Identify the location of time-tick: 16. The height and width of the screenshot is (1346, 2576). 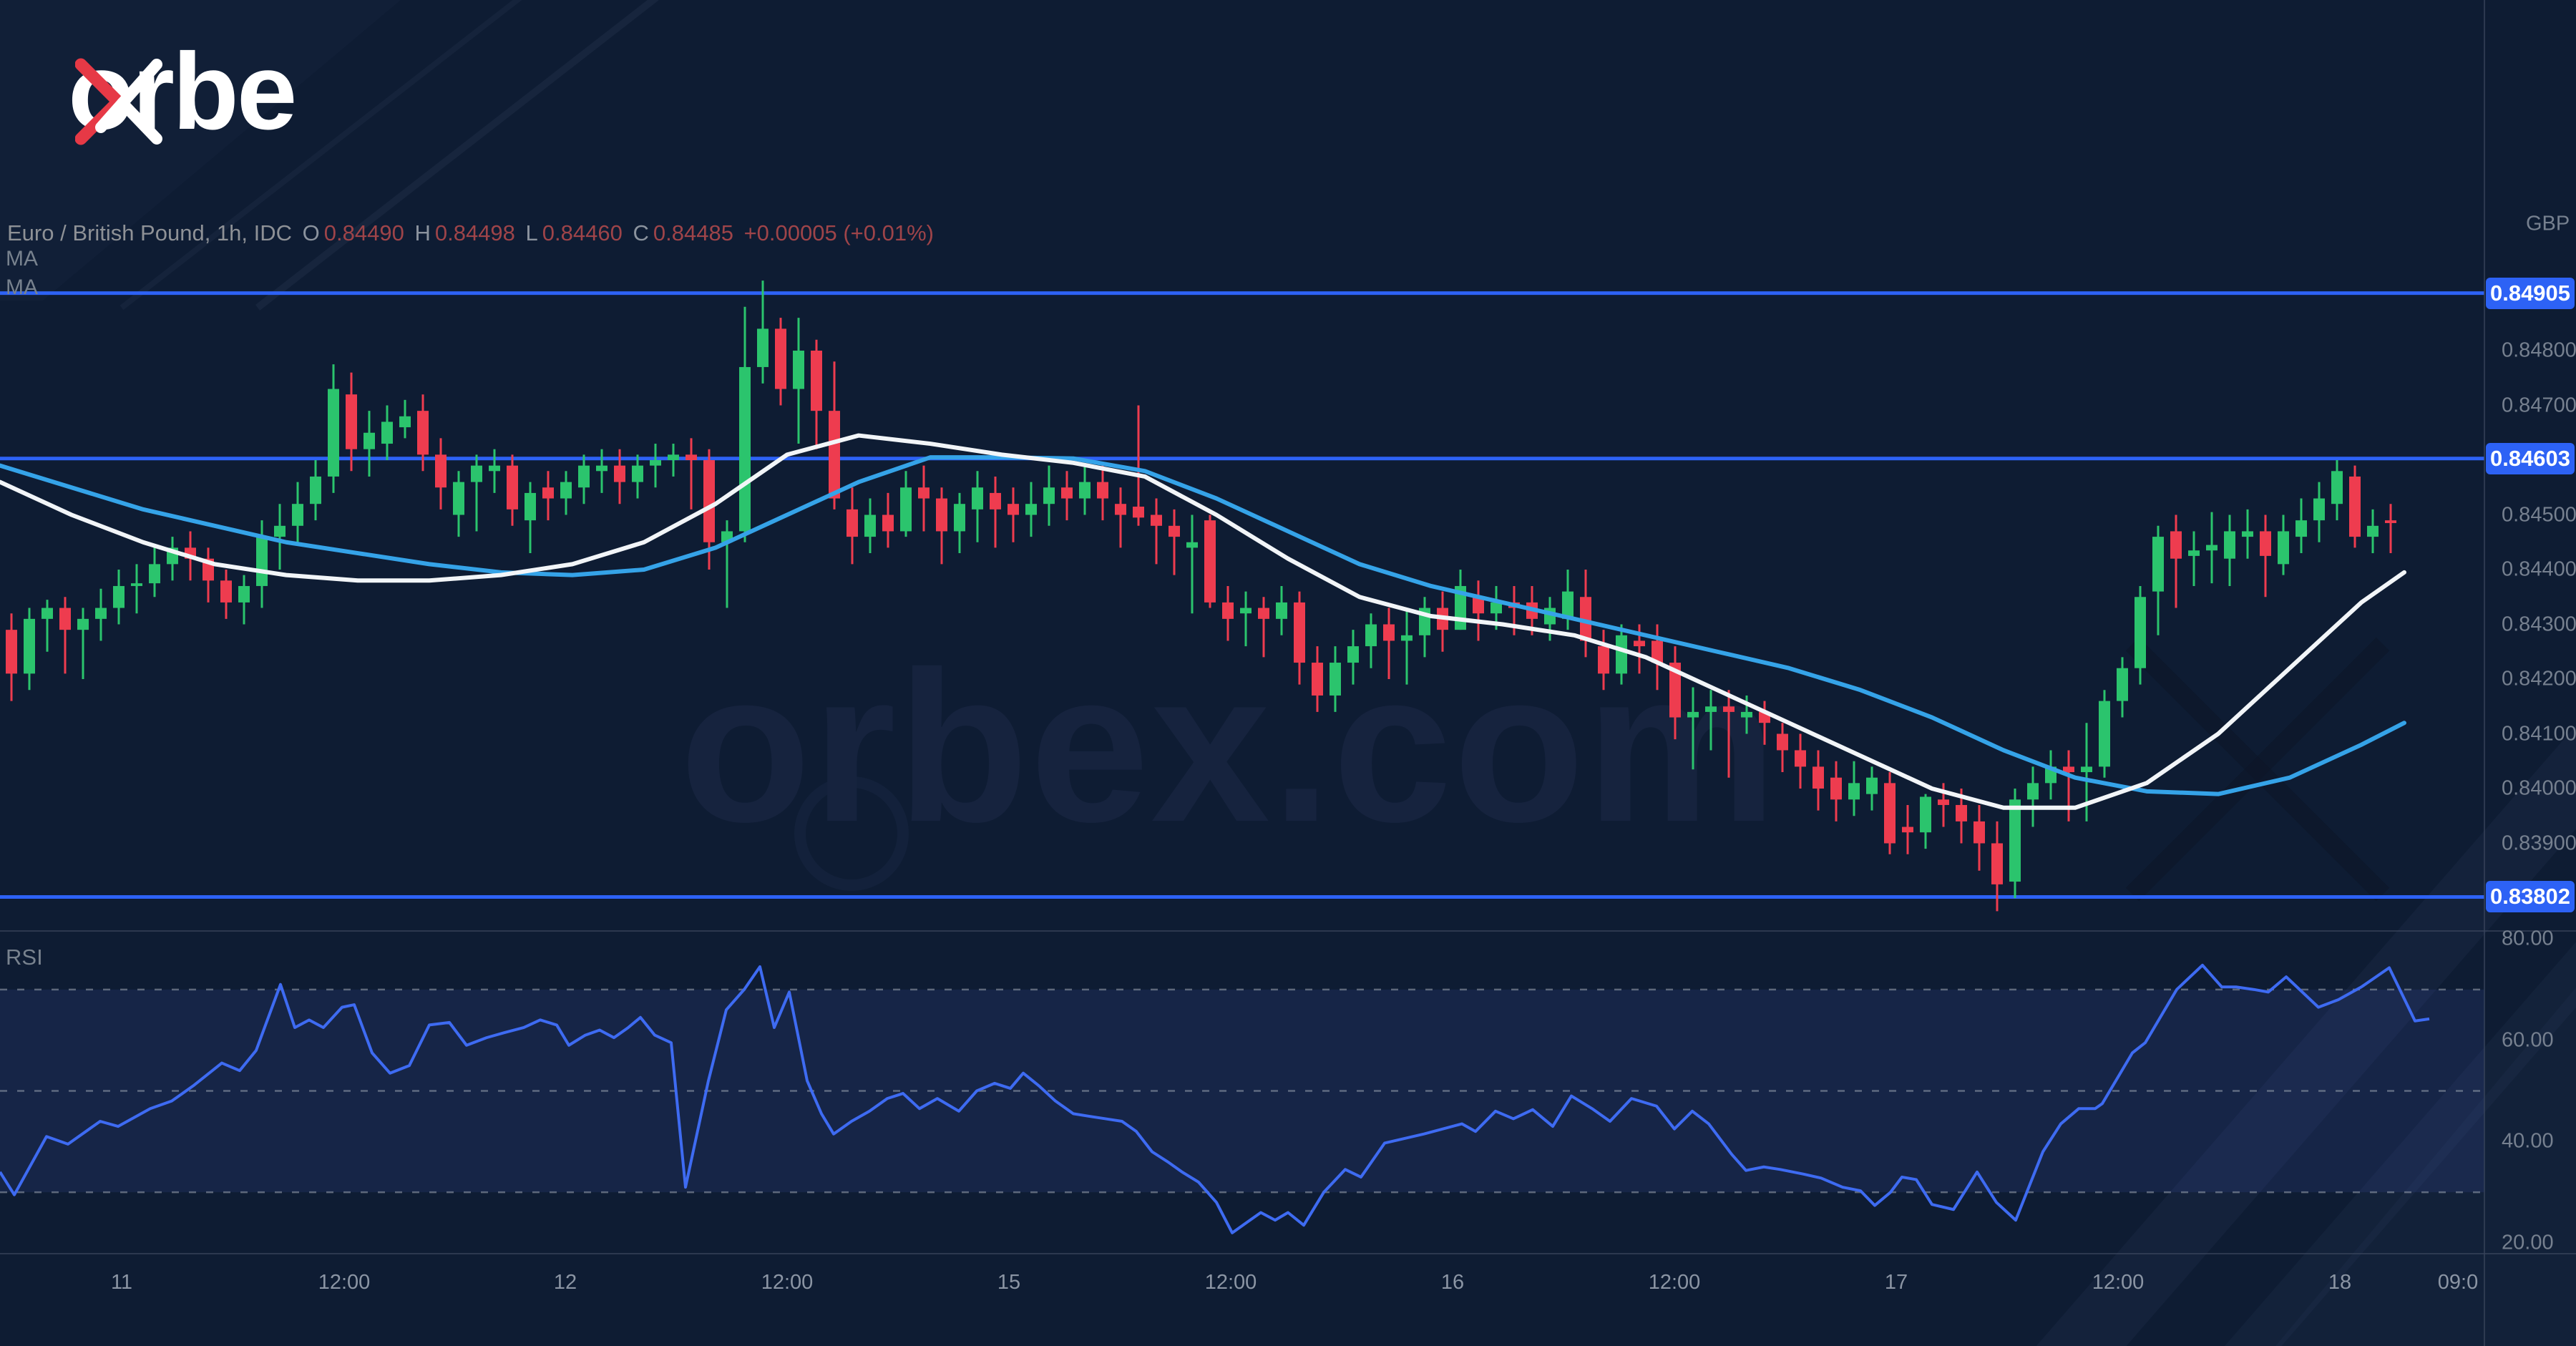
(1452, 1282).